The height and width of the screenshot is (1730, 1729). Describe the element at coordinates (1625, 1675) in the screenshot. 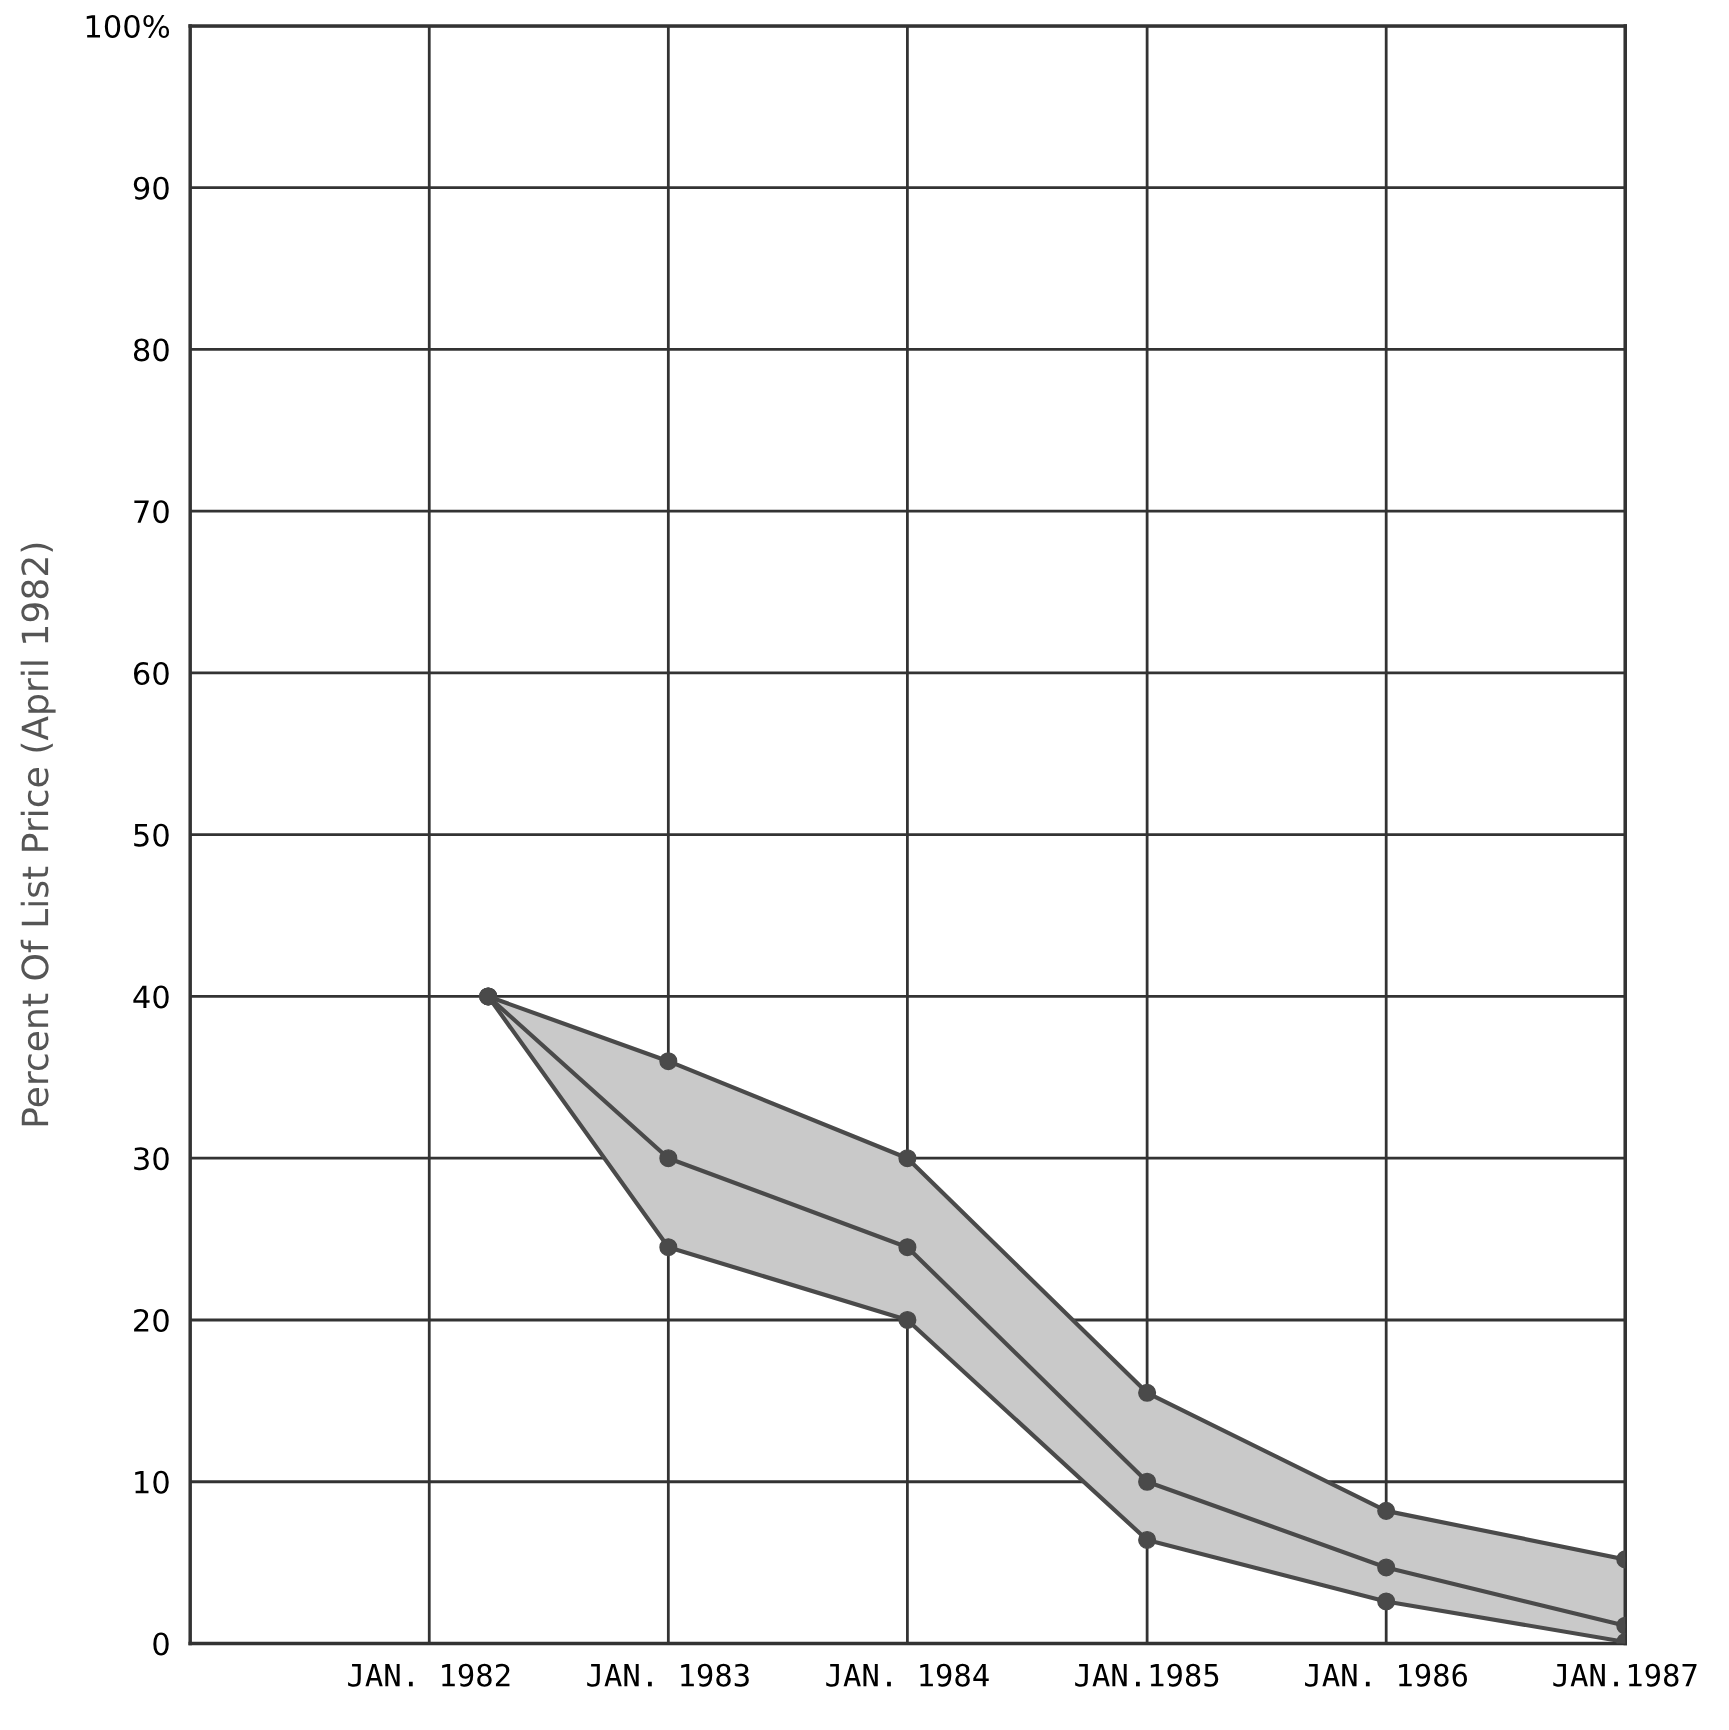

I see `x-tick-label: JAN.1987` at that location.